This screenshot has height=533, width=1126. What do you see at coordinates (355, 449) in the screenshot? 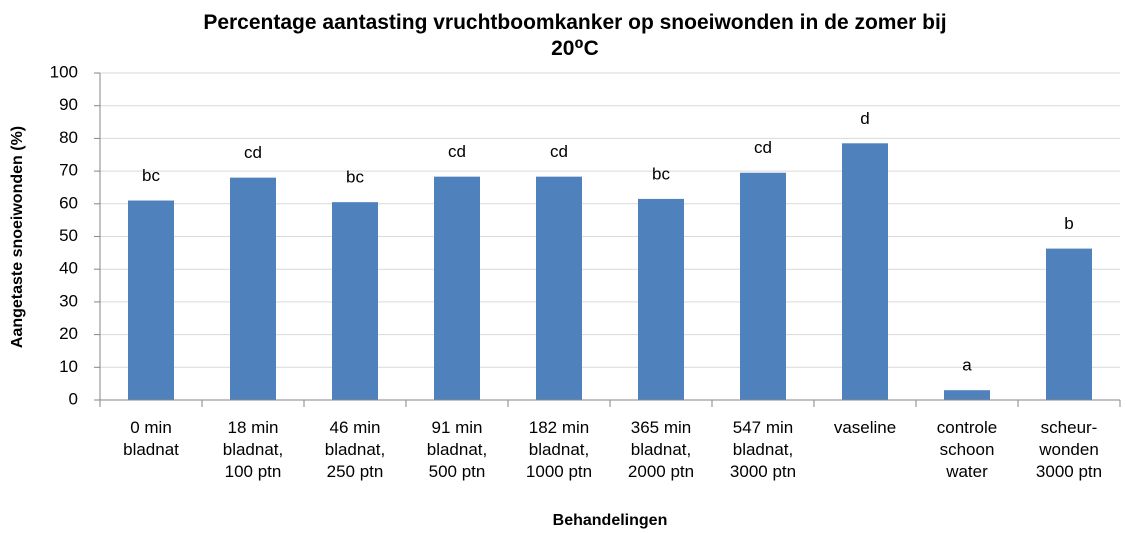
I see `x-tick-label: 46 min bladnat, 250 ptn` at bounding box center [355, 449].